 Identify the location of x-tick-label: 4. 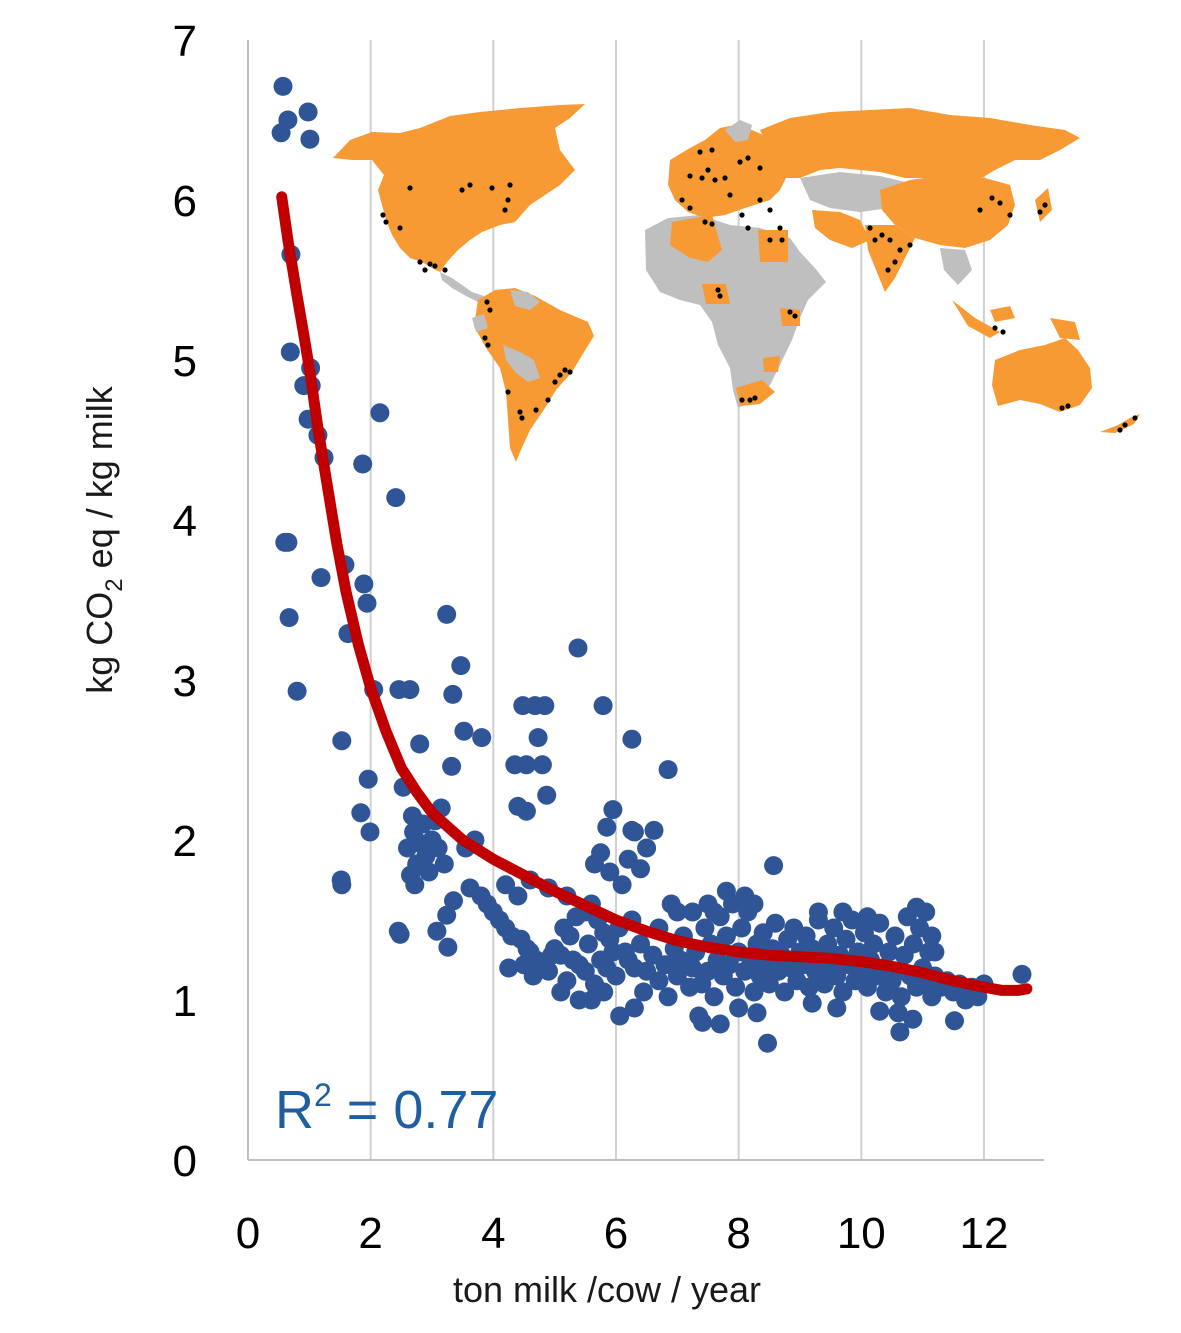
(493, 1233).